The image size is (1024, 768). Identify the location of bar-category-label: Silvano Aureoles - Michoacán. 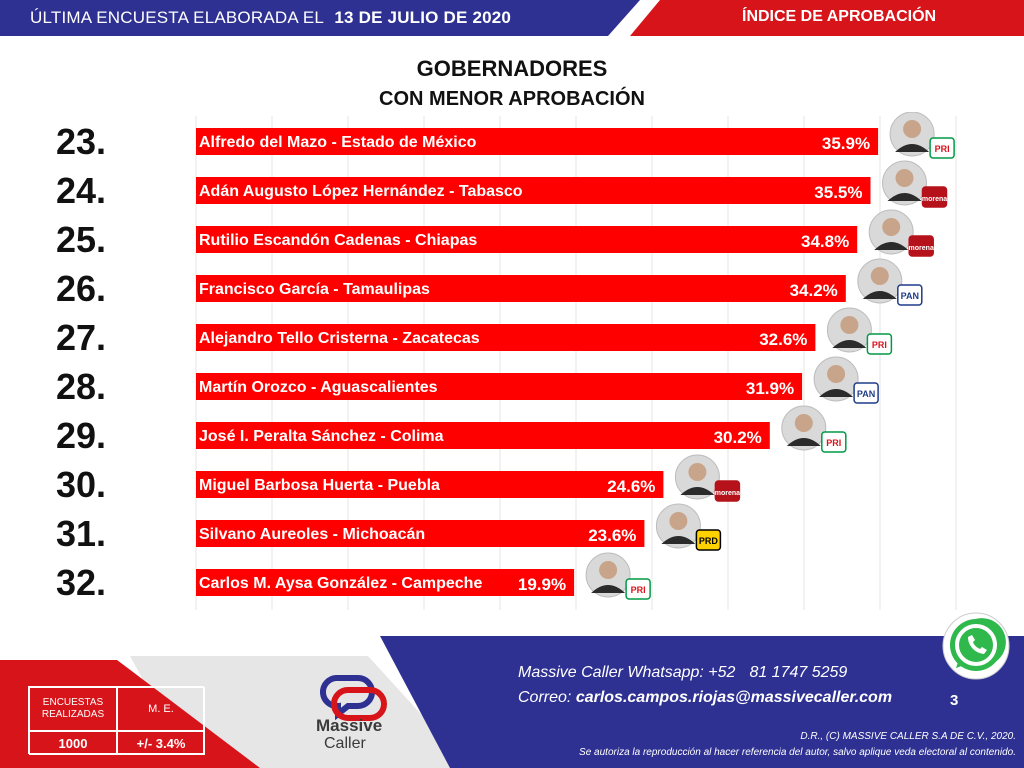
(312, 534).